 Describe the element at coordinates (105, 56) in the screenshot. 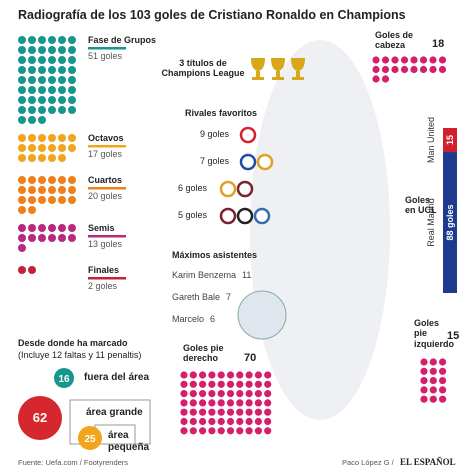

I see `phase-goals: 51 goles` at that location.